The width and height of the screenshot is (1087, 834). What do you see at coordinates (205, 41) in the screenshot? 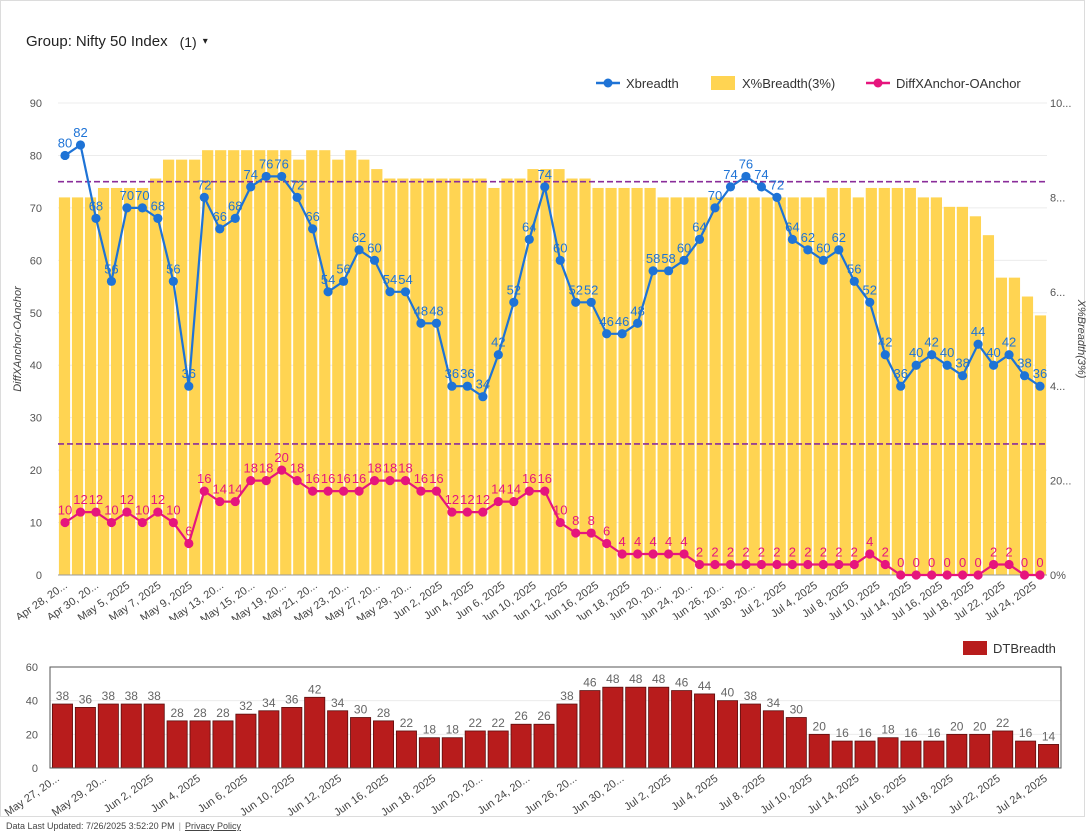
I see `chevron-down-icon: ▾` at bounding box center [205, 41].